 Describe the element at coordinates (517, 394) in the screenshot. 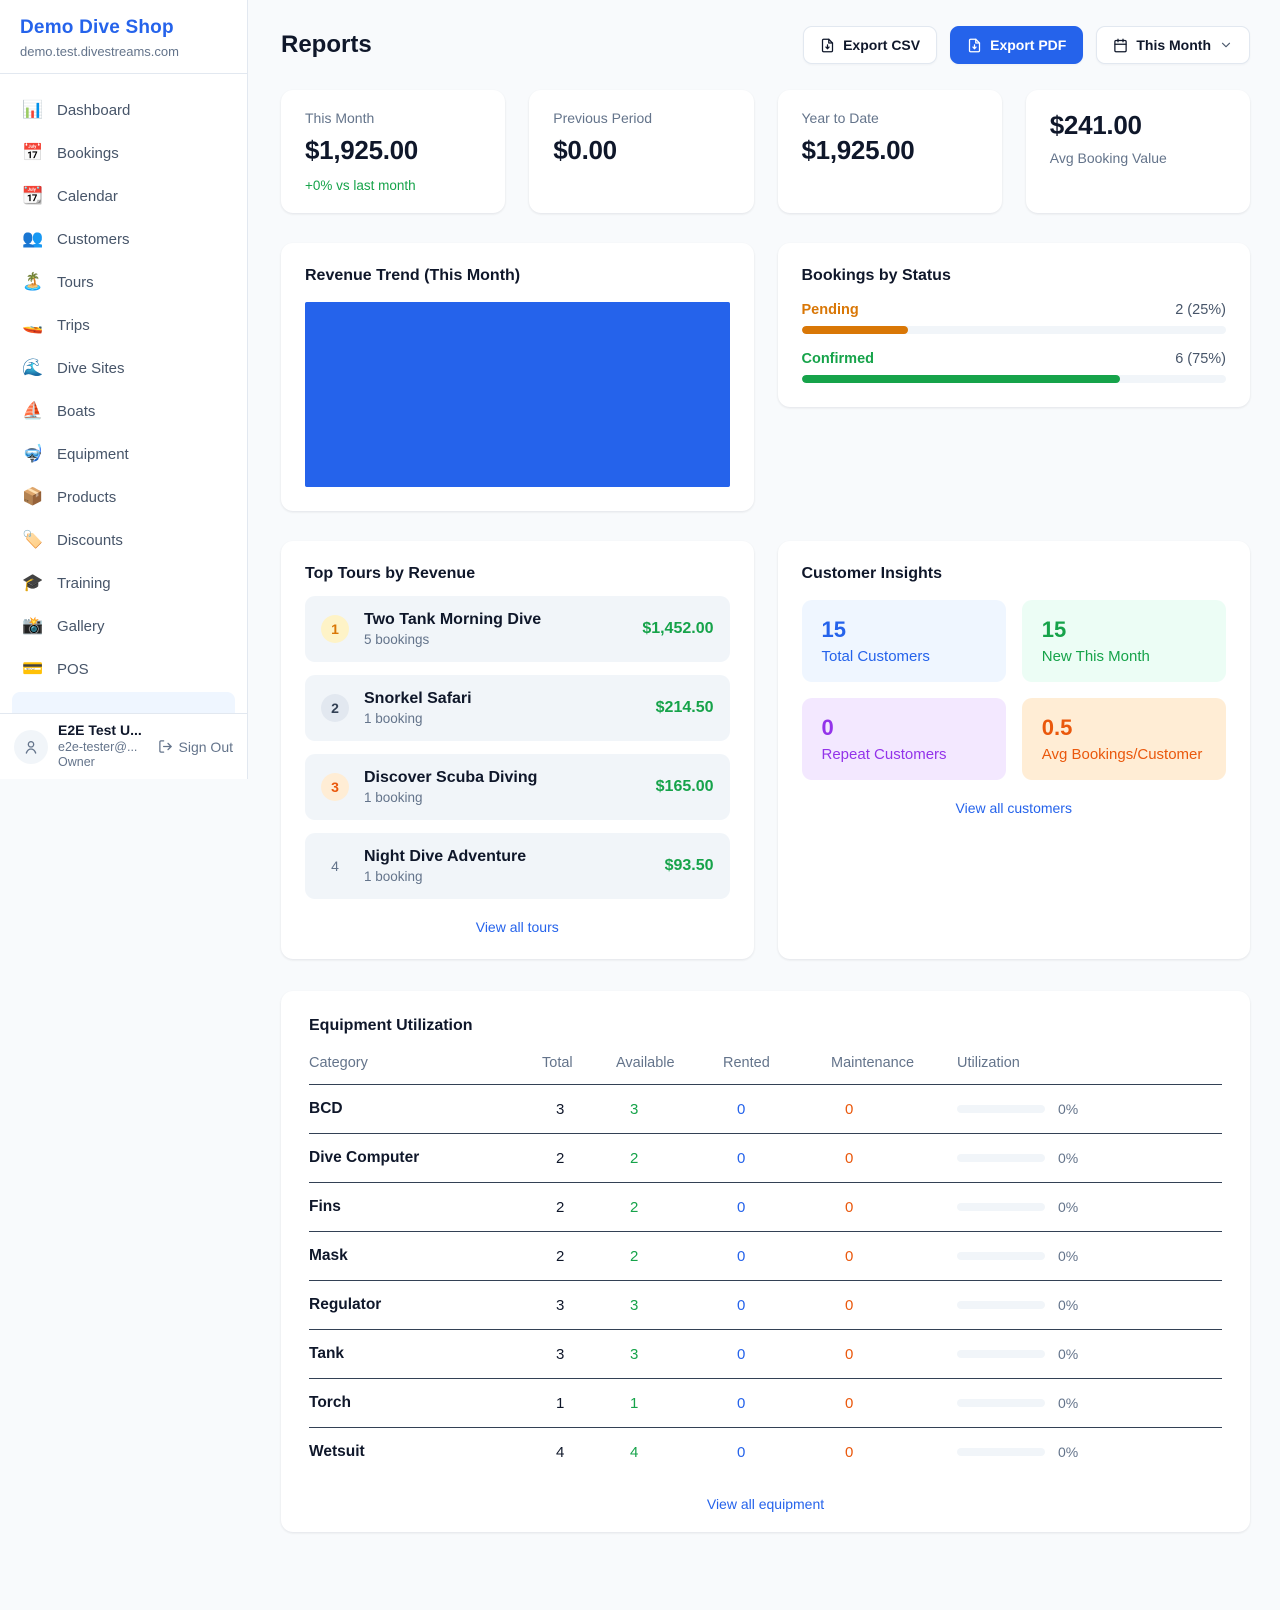

I see `revenue-trend-chart` at that location.